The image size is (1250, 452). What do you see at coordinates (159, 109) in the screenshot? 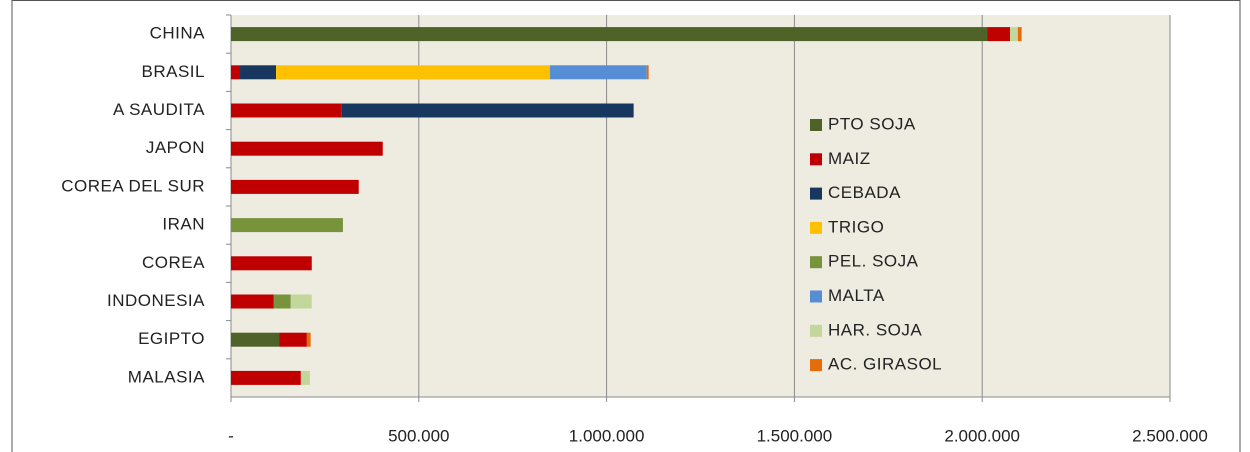
I see `y-tick-label: A SAUDITA` at bounding box center [159, 109].